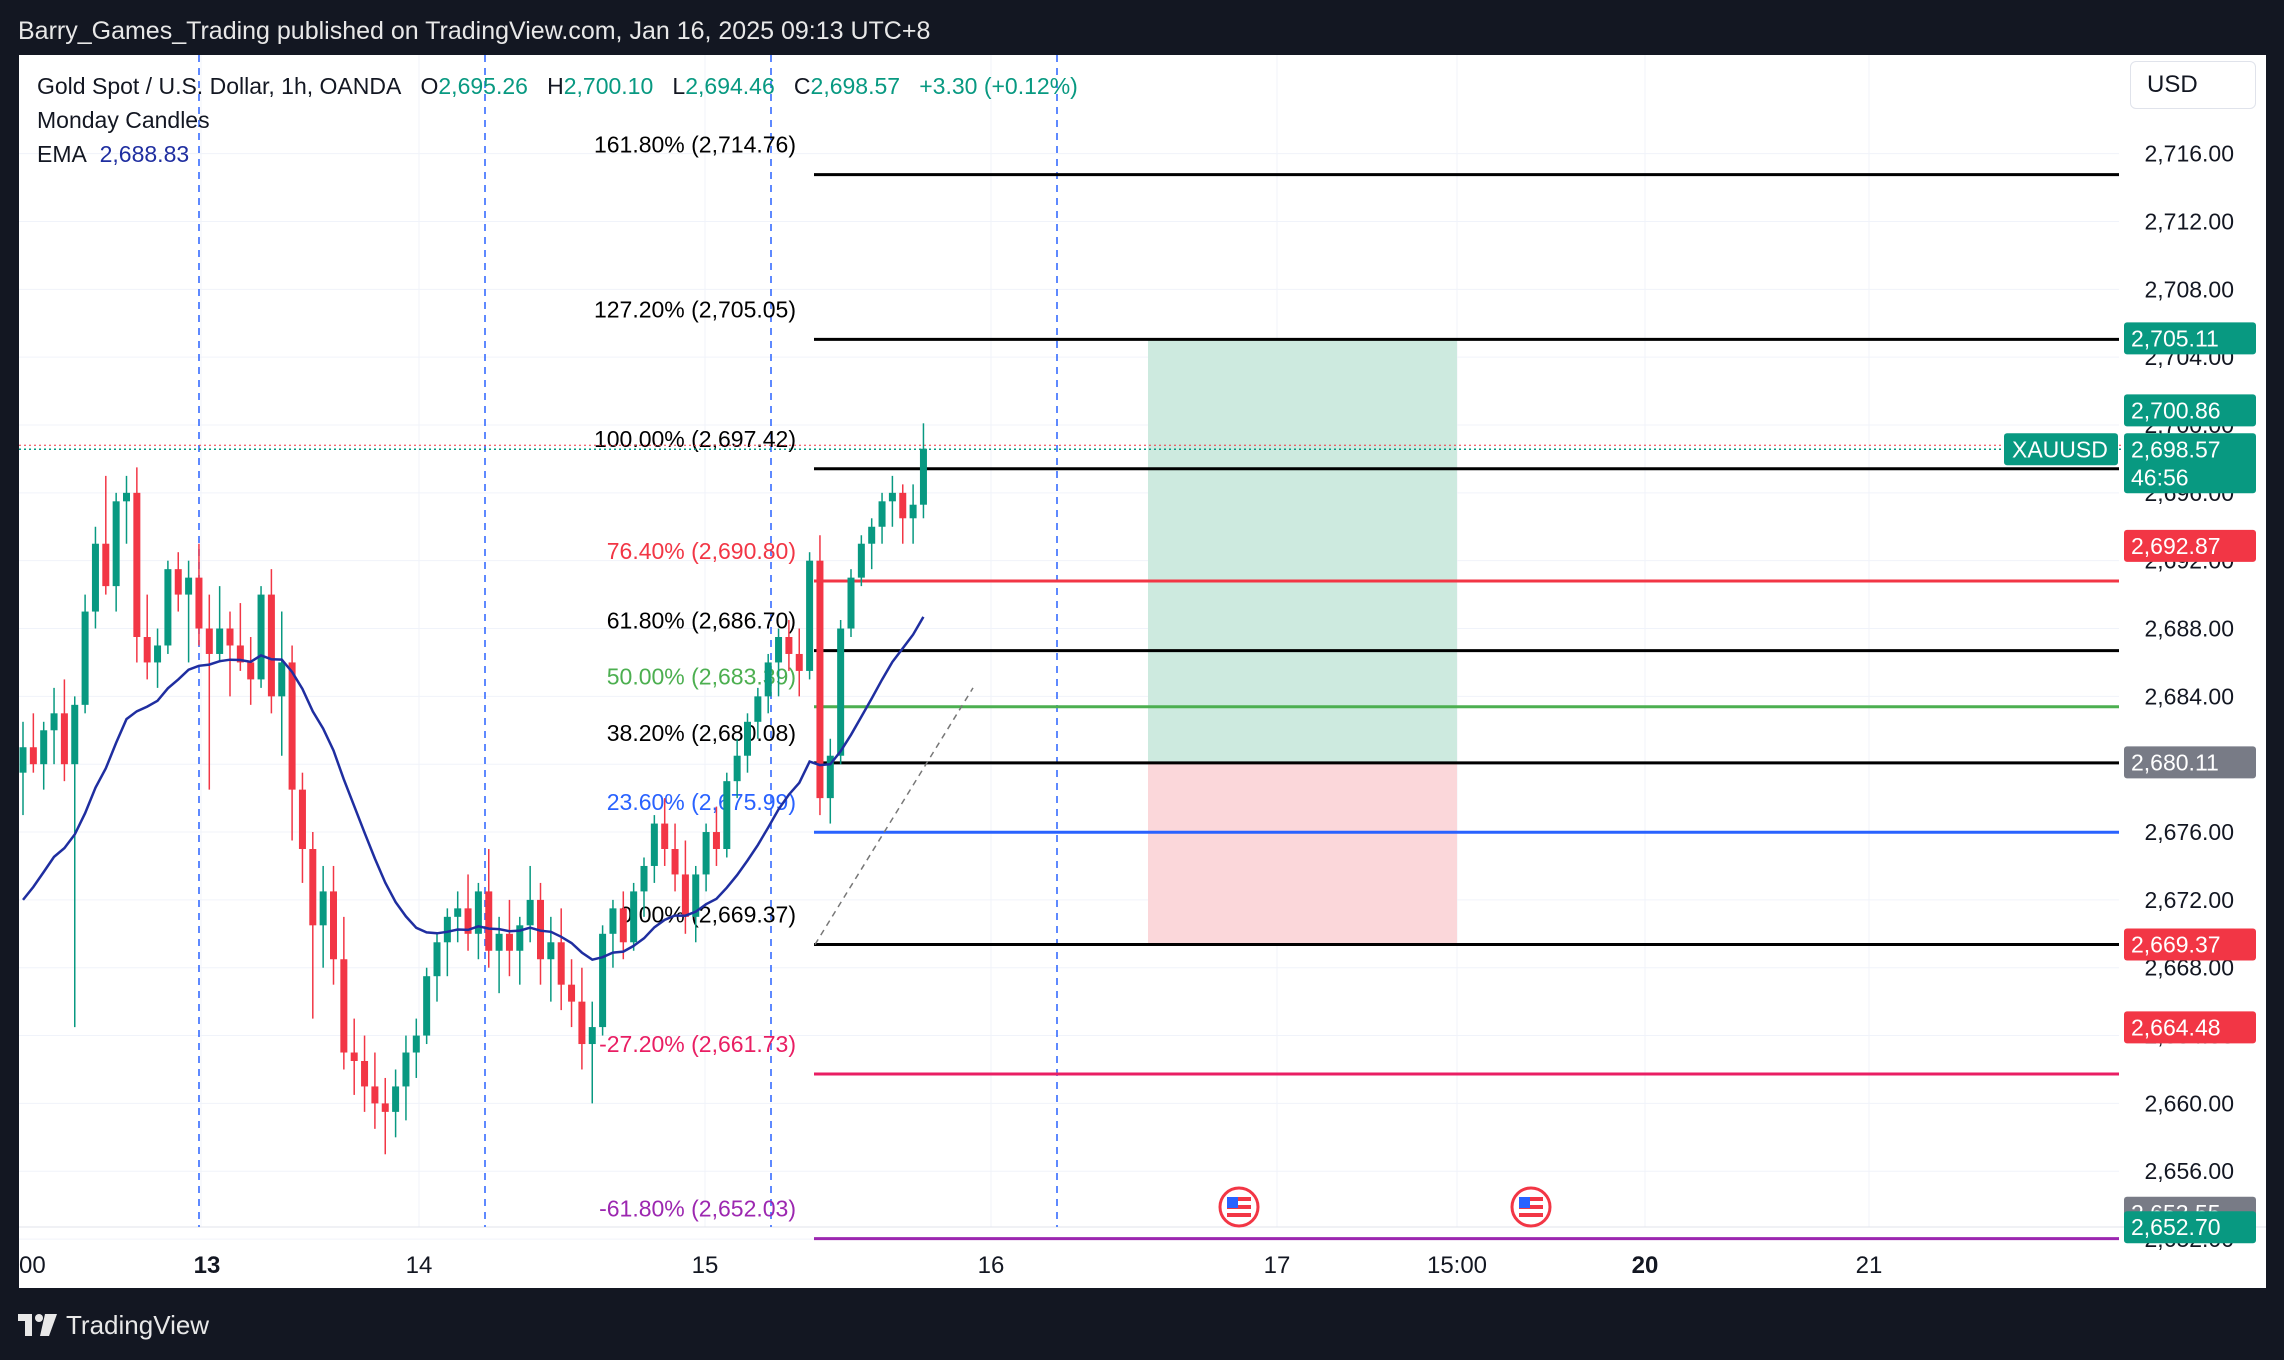 The image size is (2284, 1360). I want to click on symbol-axis-label-text: XAUUSD, so click(2060, 449).